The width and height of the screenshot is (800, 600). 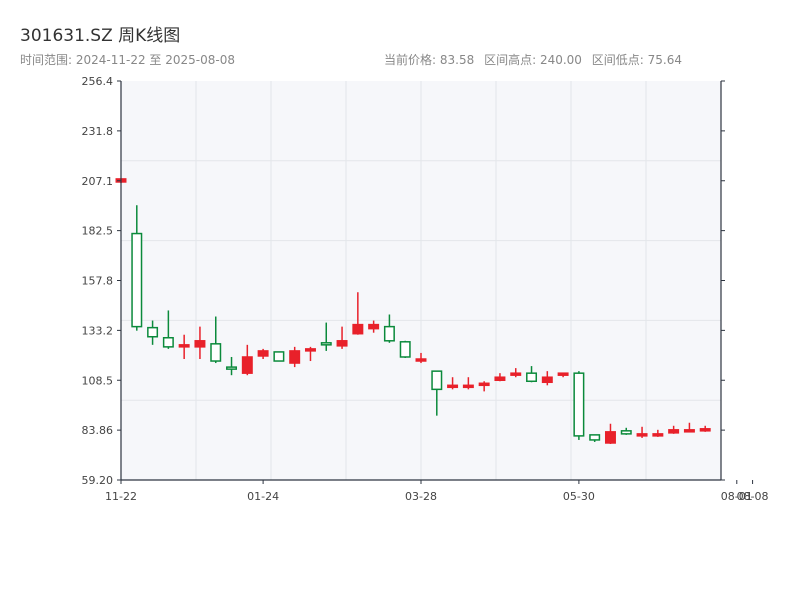 What do you see at coordinates (263, 496) in the screenshot?
I see `x-tick-label: 01-24` at bounding box center [263, 496].